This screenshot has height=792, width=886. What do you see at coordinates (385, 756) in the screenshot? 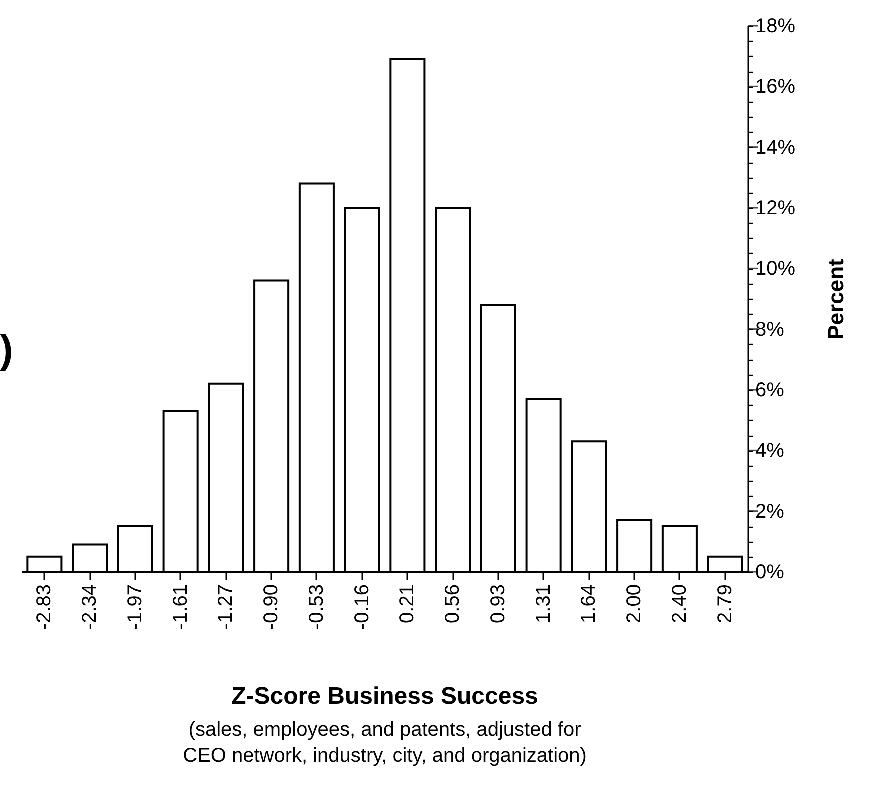
I see `text: CEO network, industry, city, and organization)` at bounding box center [385, 756].